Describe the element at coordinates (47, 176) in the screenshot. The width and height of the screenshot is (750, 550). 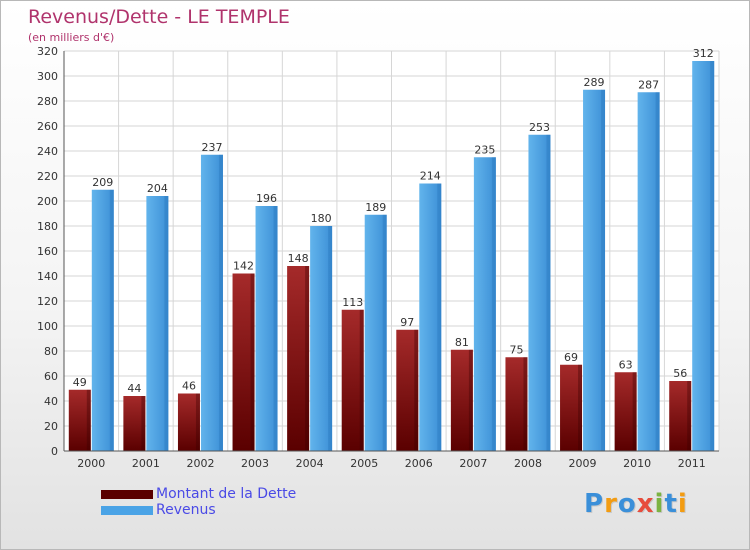
I see `y-tick-label: 220` at that location.